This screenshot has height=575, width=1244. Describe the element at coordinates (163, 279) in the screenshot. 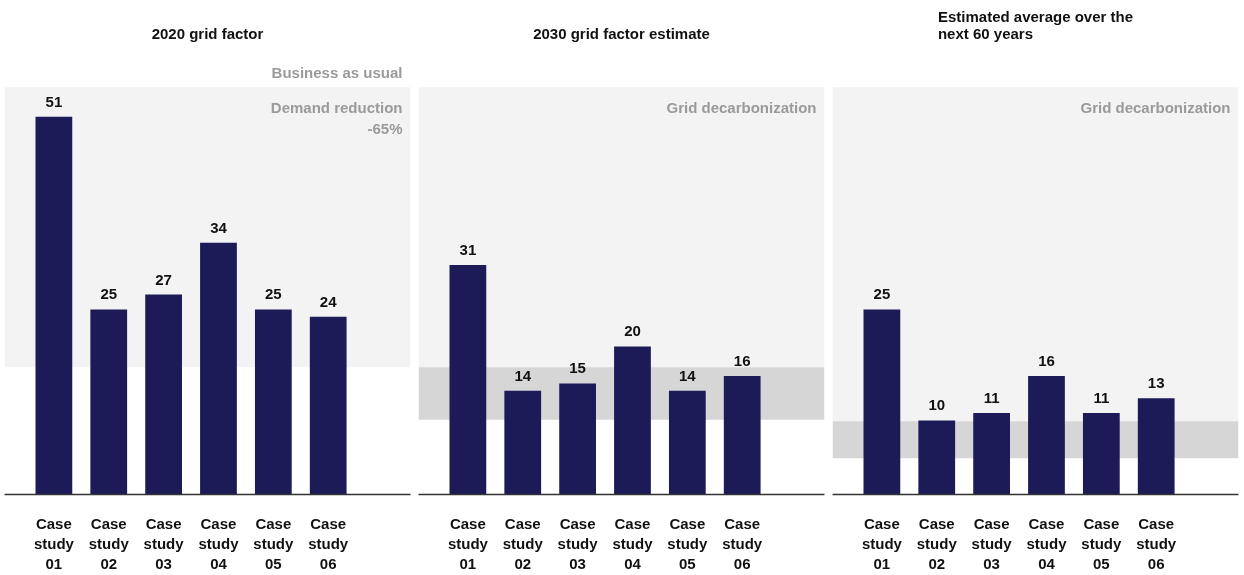

I see `data-label: 27` at that location.